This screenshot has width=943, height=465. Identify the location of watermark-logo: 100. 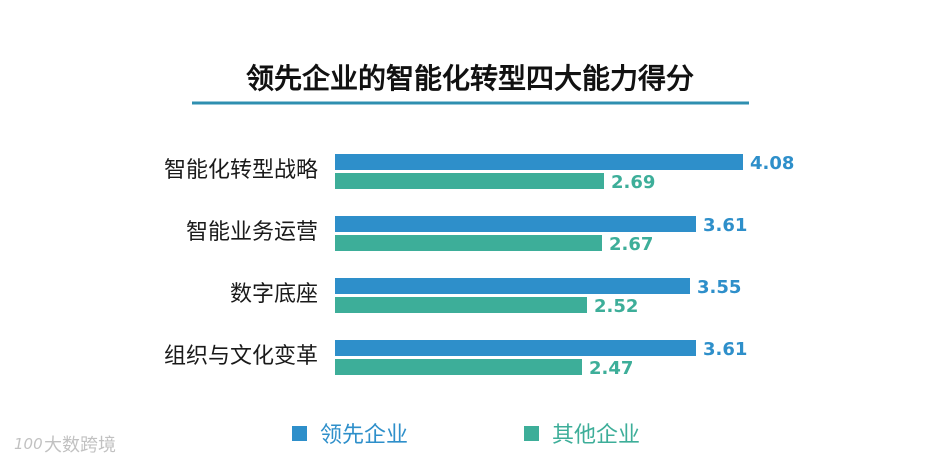
(28, 444).